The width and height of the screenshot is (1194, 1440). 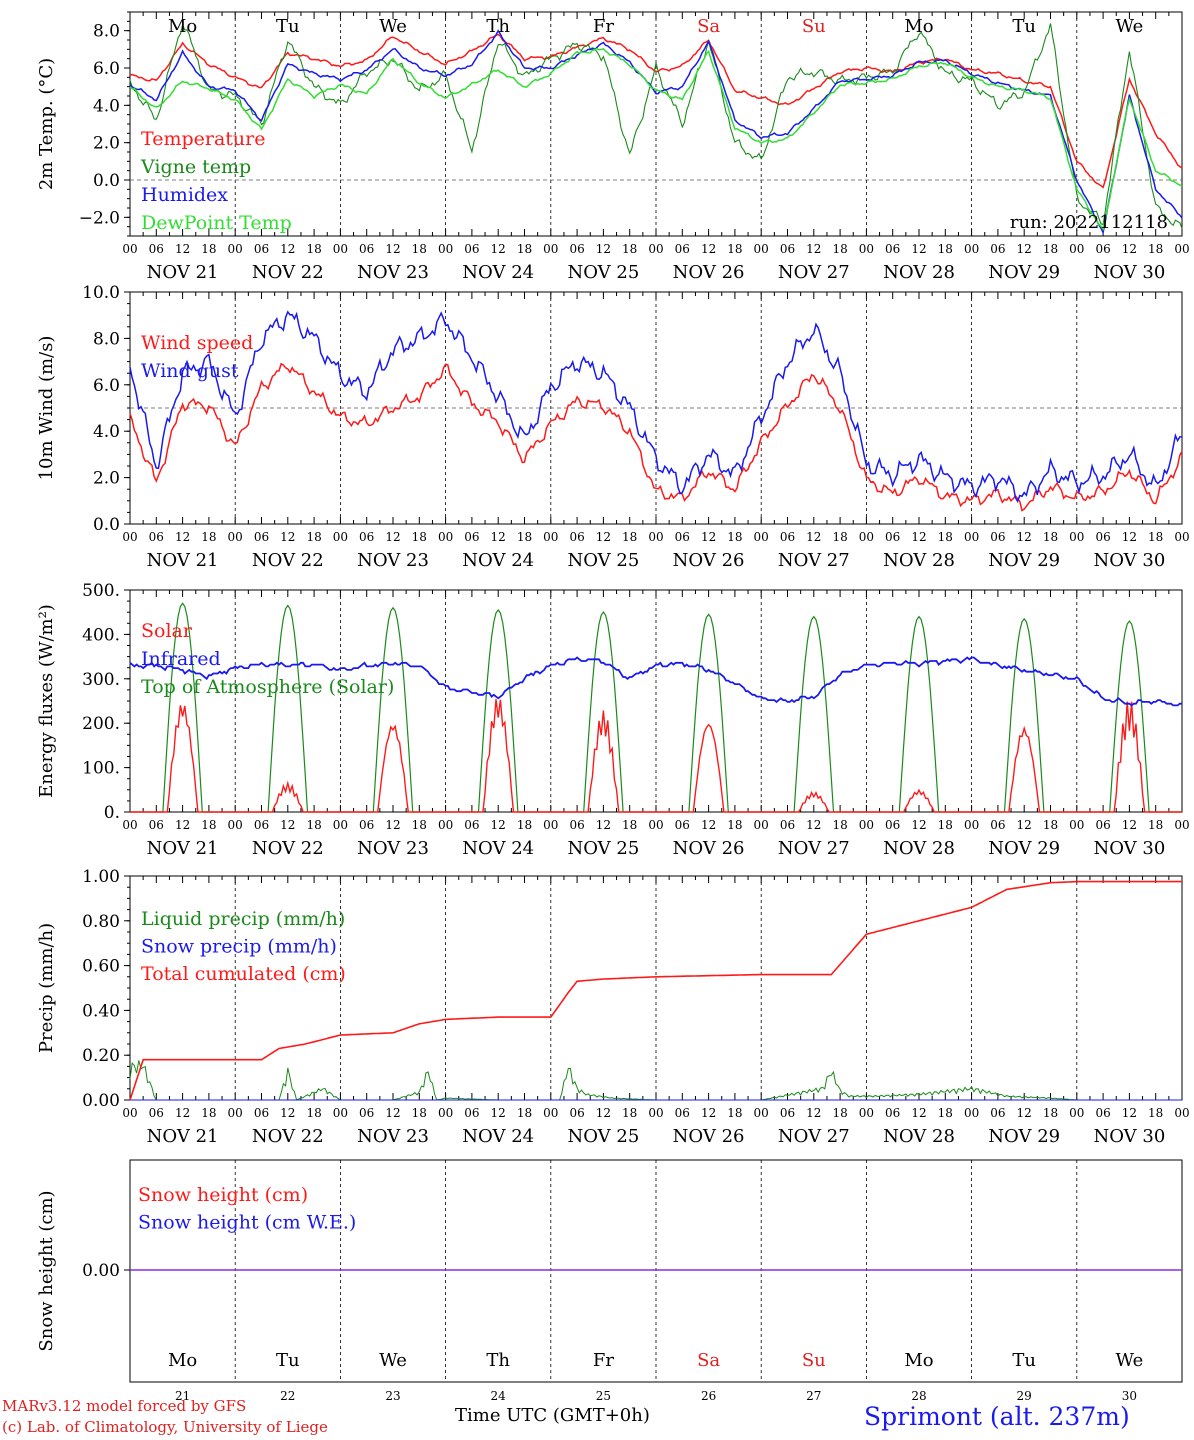 What do you see at coordinates (99, 218) in the screenshot?
I see `y-tick-label: −2.0` at bounding box center [99, 218].